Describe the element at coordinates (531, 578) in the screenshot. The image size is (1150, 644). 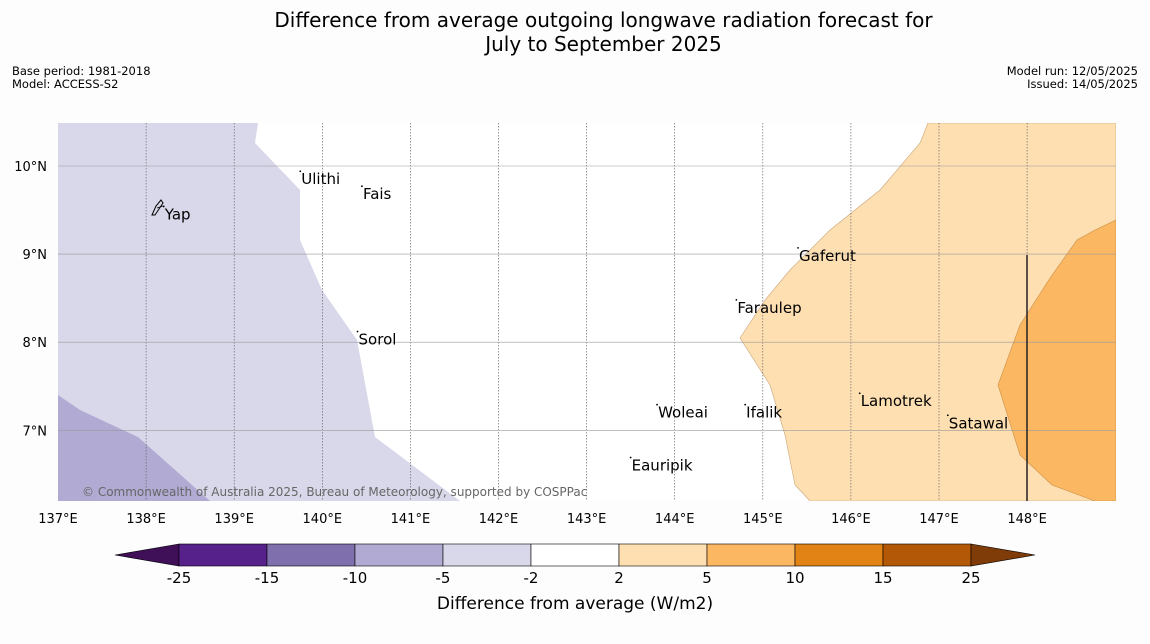
I see `colorbar-tick-label: -2` at that location.